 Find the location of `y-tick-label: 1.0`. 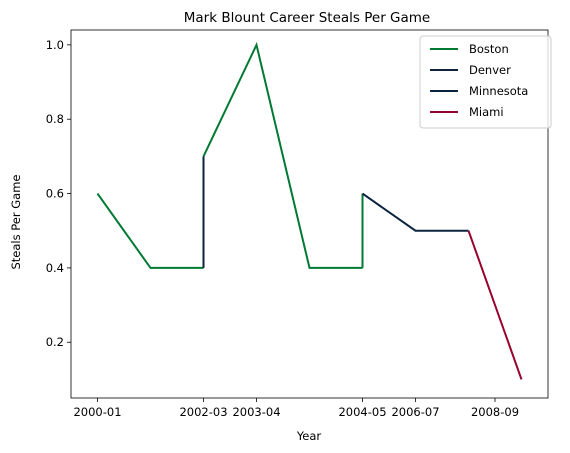

y-tick-label: 1.0 is located at coordinates (55, 45).